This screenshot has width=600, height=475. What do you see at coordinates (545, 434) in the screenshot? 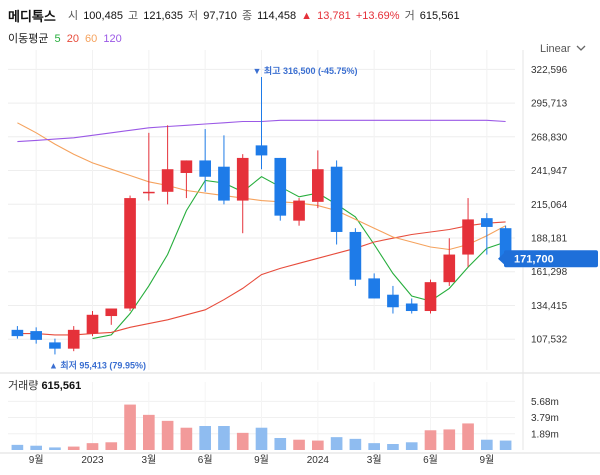
I see `volume-y-tick-label: 1.89m` at bounding box center [545, 434].